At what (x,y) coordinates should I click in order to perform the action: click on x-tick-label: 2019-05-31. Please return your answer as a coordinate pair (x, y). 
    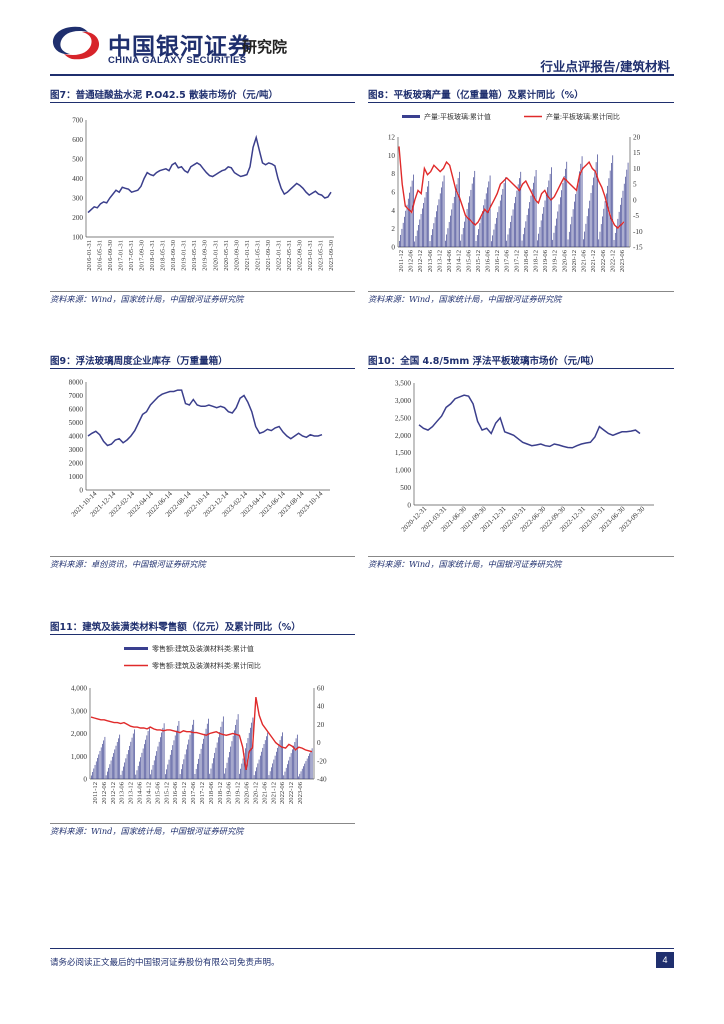
    Looking at the image, I should click on (194, 255).